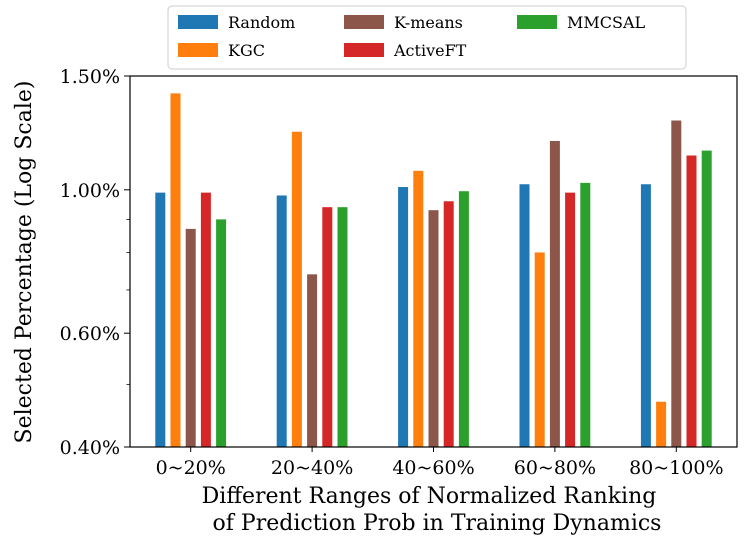 This screenshot has width=747, height=549. What do you see at coordinates (430, 50) in the screenshot?
I see `legend-label-activeft: ActiveFT` at bounding box center [430, 50].